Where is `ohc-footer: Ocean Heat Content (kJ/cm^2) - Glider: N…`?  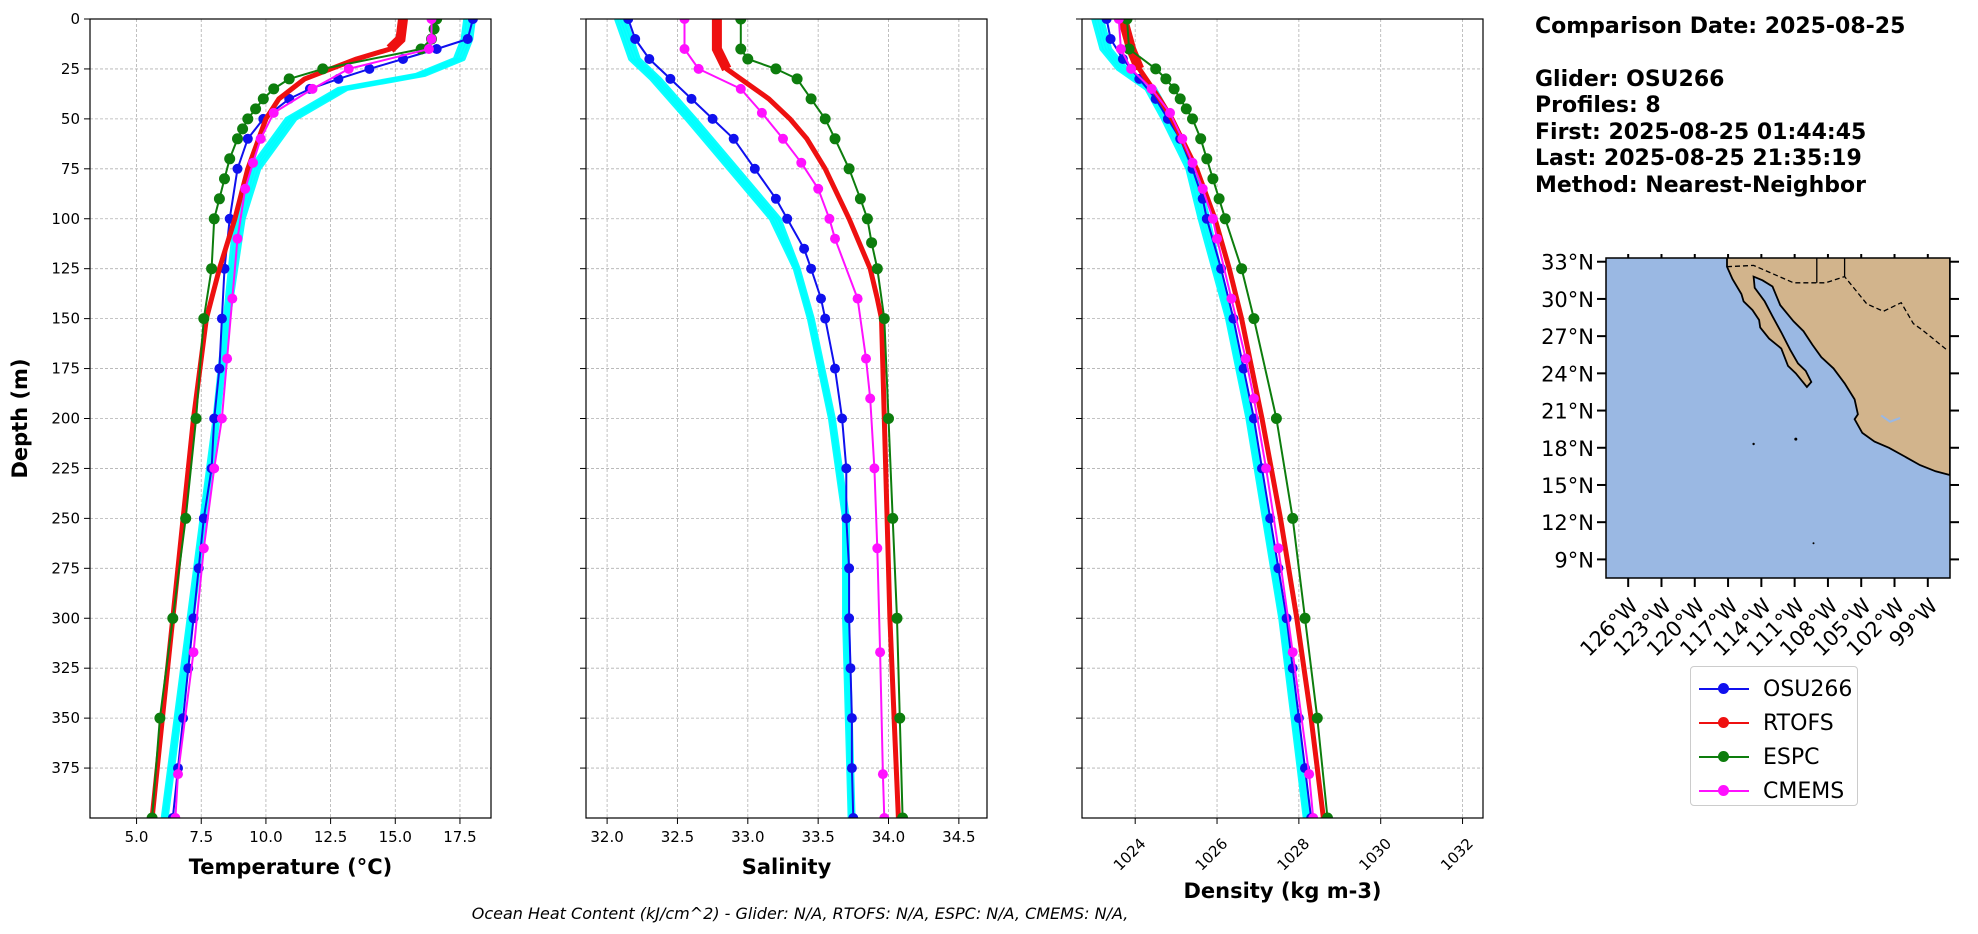
ohc-footer: Ocean Heat Content (kJ/cm^2) - Glider: N… is located at coordinates (800, 913).